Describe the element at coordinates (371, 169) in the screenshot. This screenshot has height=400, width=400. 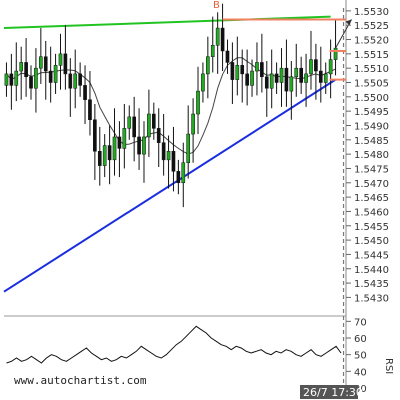
I see `price-tick-label: 1.5475` at that location.